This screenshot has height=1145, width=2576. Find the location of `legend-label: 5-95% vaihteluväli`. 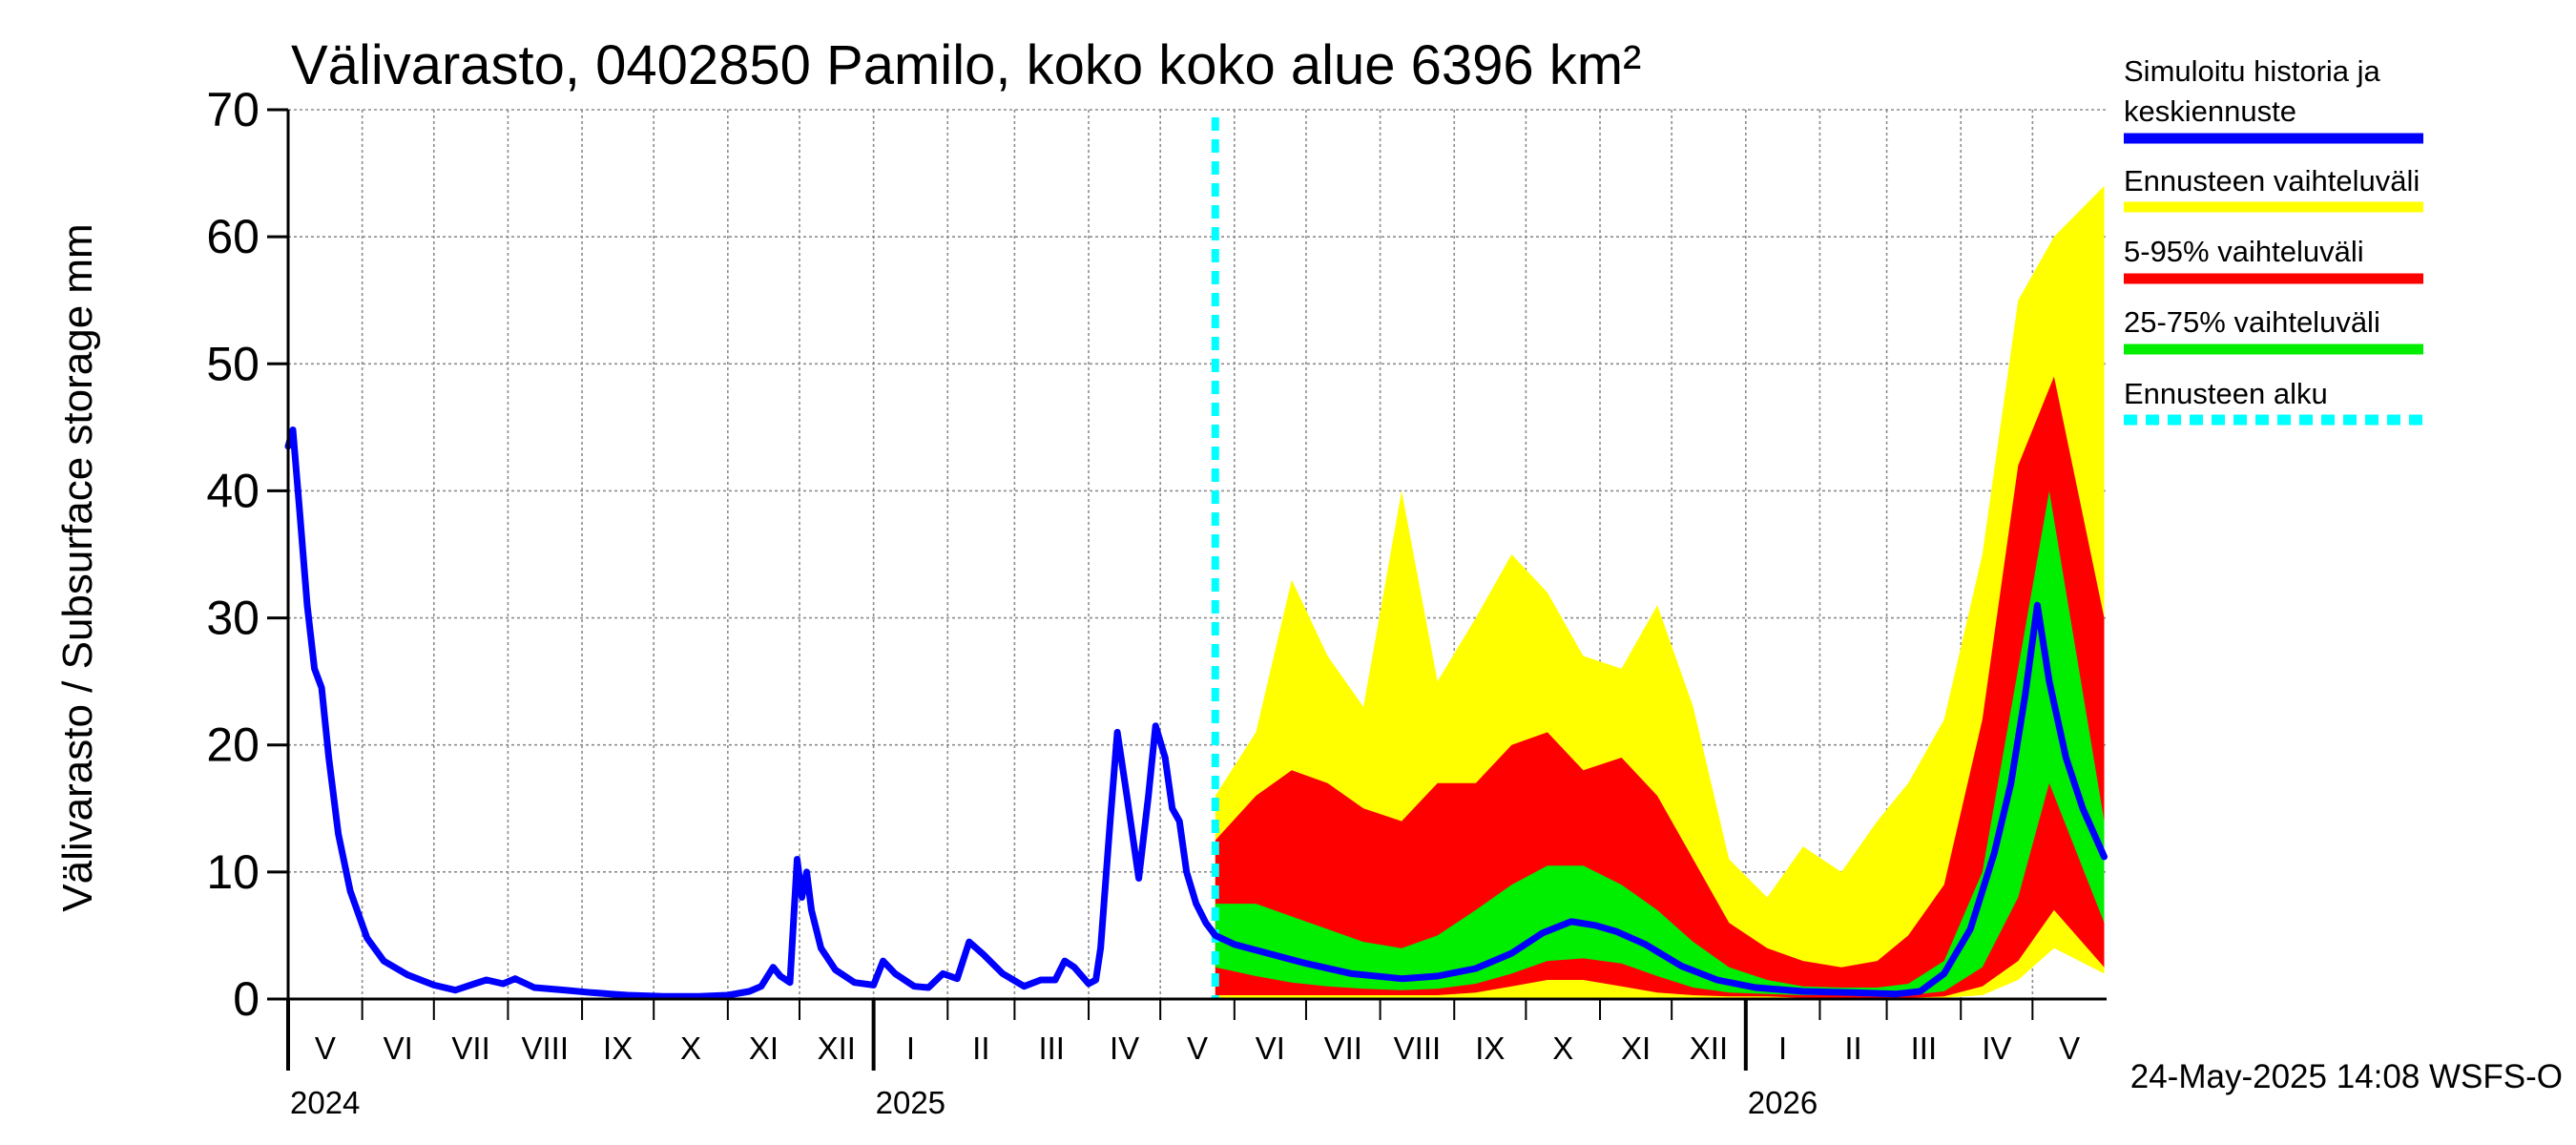

legend-label: 5-95% vaihteluväli is located at coordinates (2244, 252).